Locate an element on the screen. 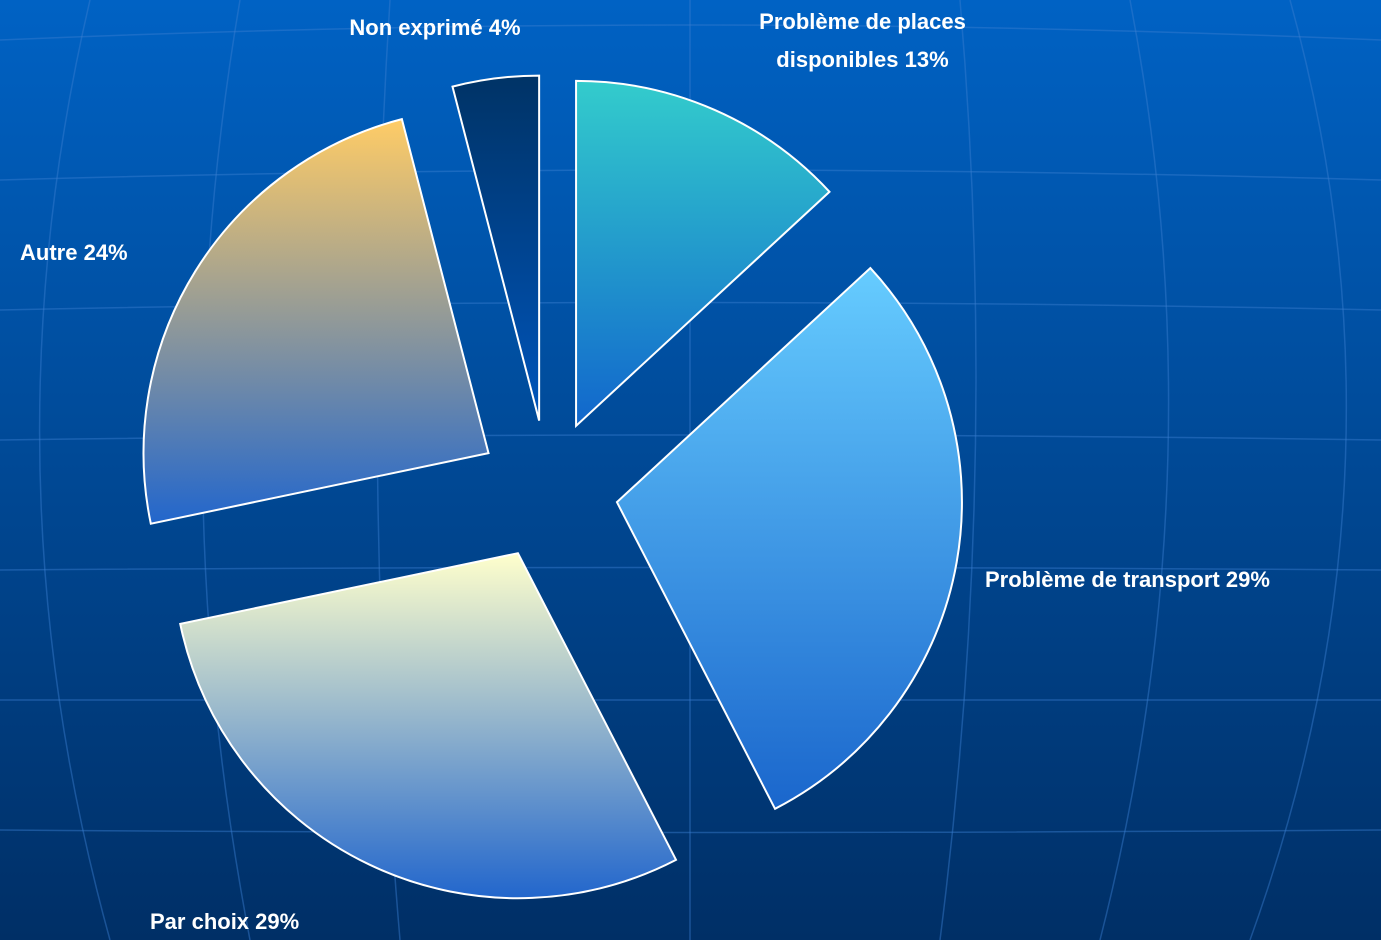 The height and width of the screenshot is (940, 1381). slice-label: Non exprimé 4% is located at coordinates (435, 28).